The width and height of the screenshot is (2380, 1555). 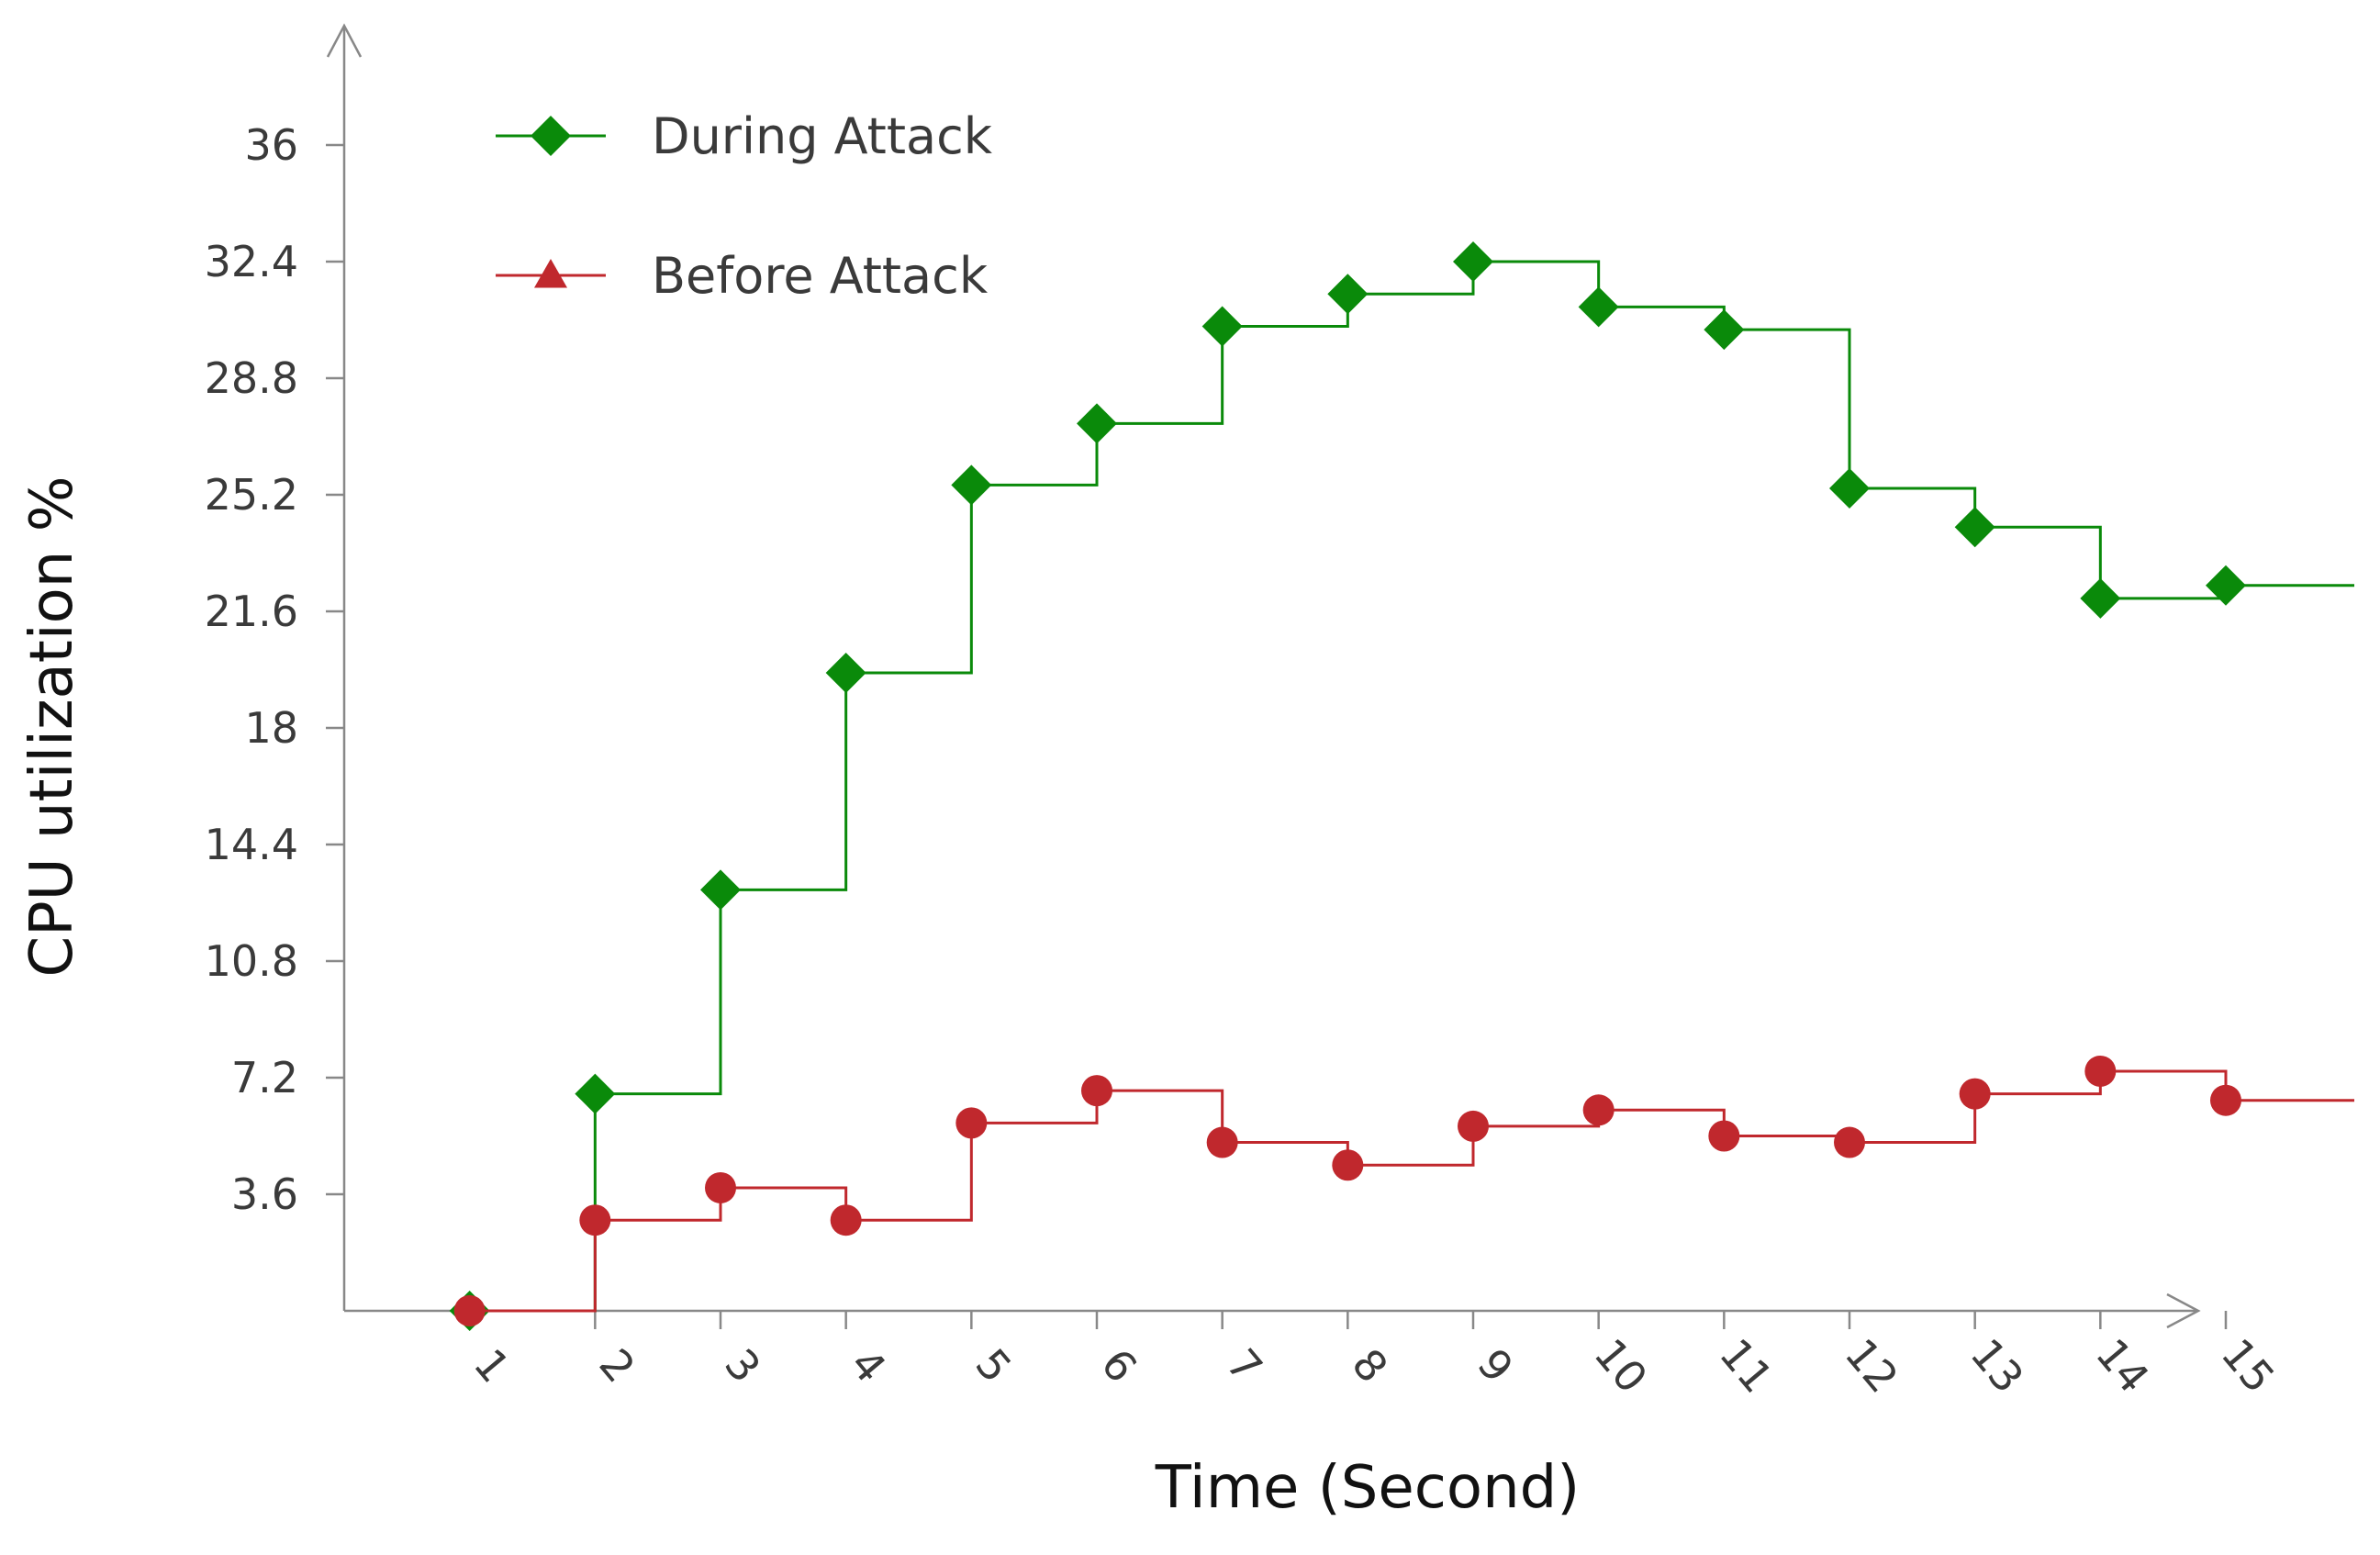 I want to click on y-tick-label: 32.4, so click(x=251, y=261).